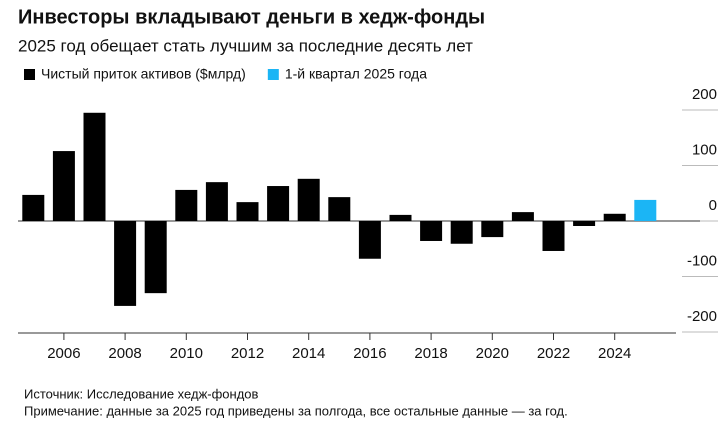  What do you see at coordinates (356, 74) in the screenshot?
I see `legend-label: 1-й квартал 2025 года` at bounding box center [356, 74].